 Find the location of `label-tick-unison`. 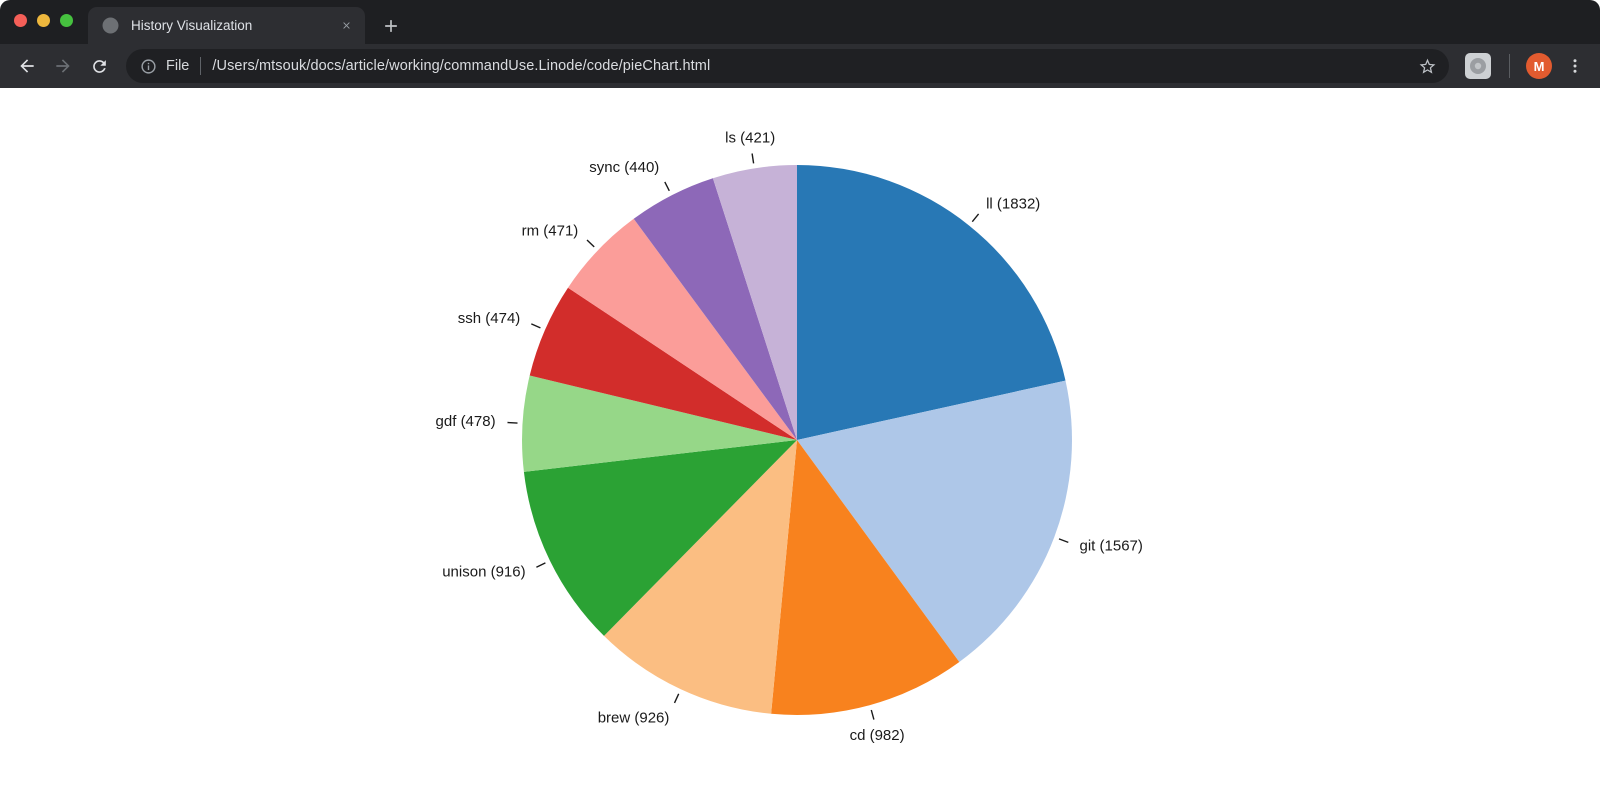

label-tick-unison is located at coordinates (541, 565).